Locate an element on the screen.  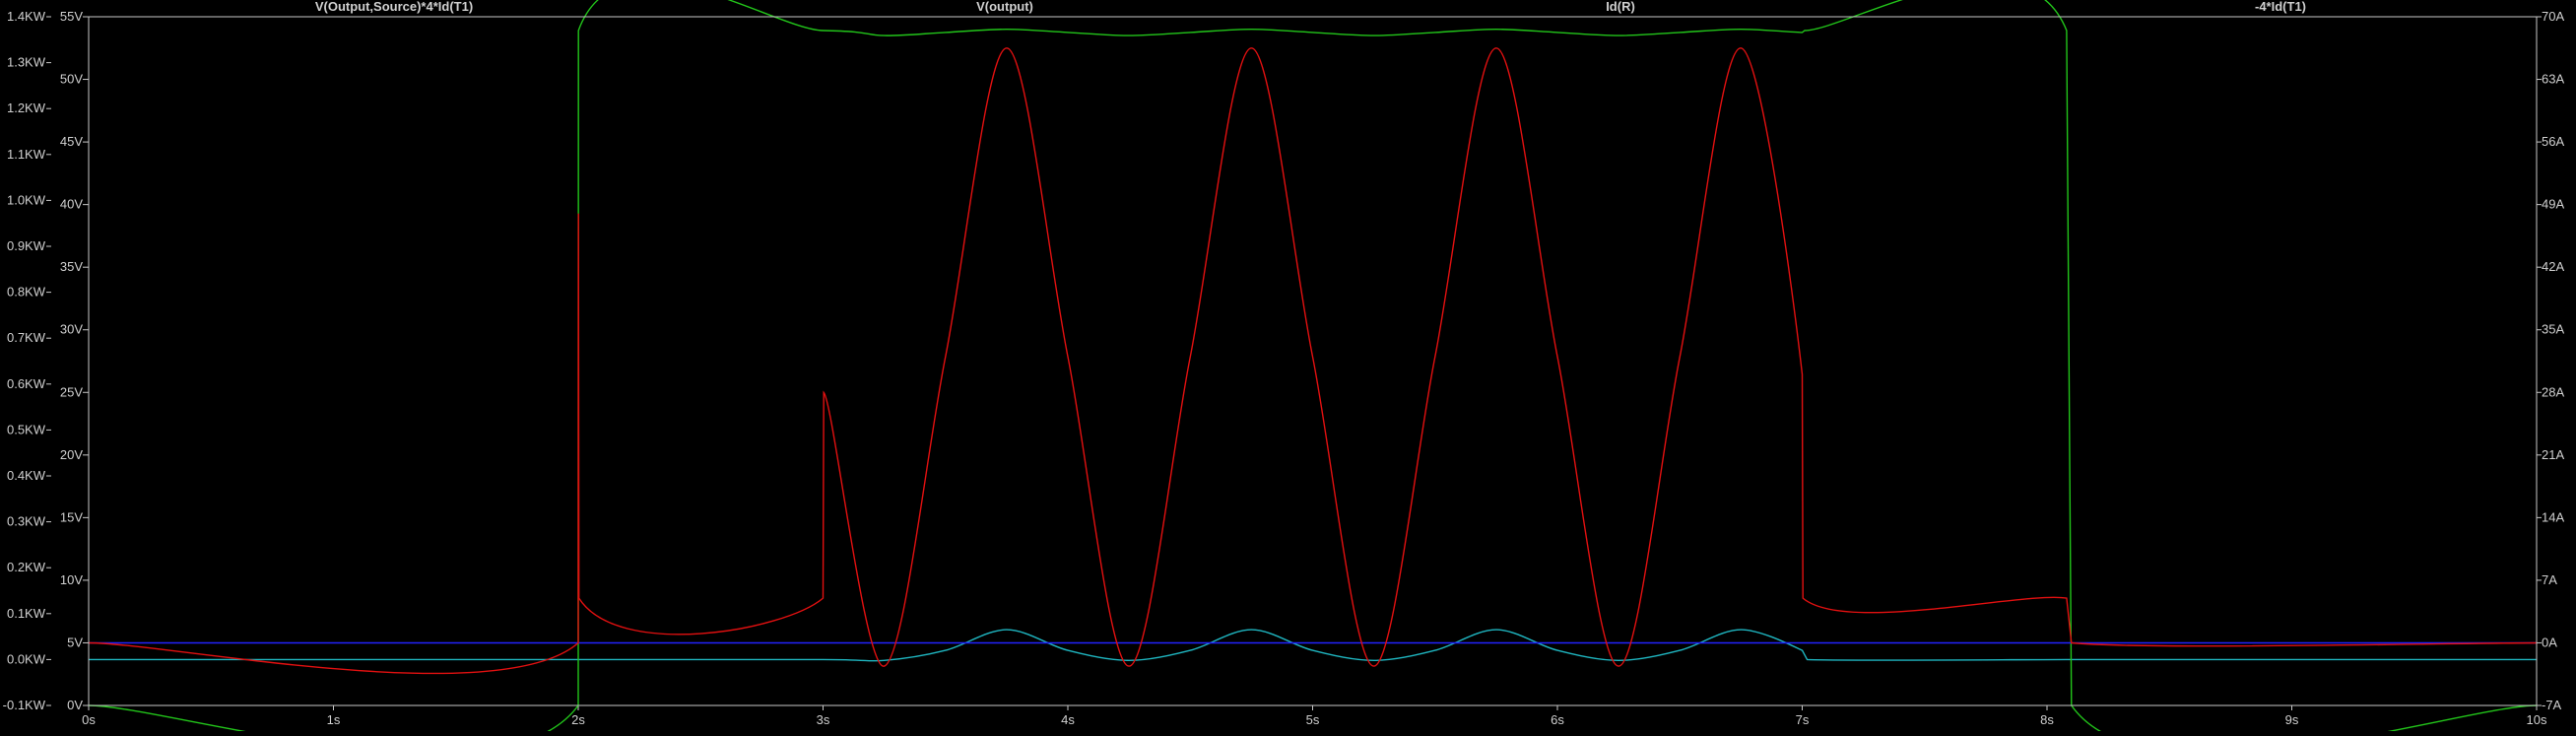
voltage_left-tick-label: 50V is located at coordinates (71, 80).